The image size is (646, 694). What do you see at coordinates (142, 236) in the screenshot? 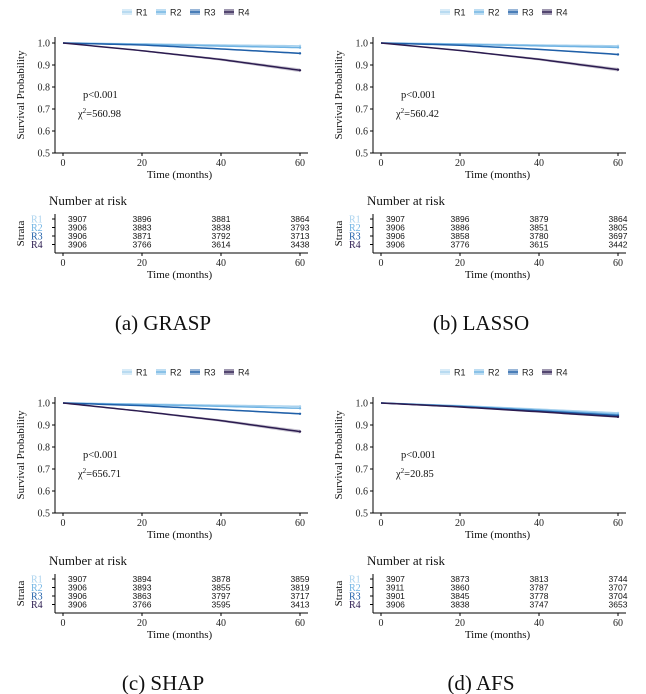
I see `risk-cell: 3871` at bounding box center [142, 236].